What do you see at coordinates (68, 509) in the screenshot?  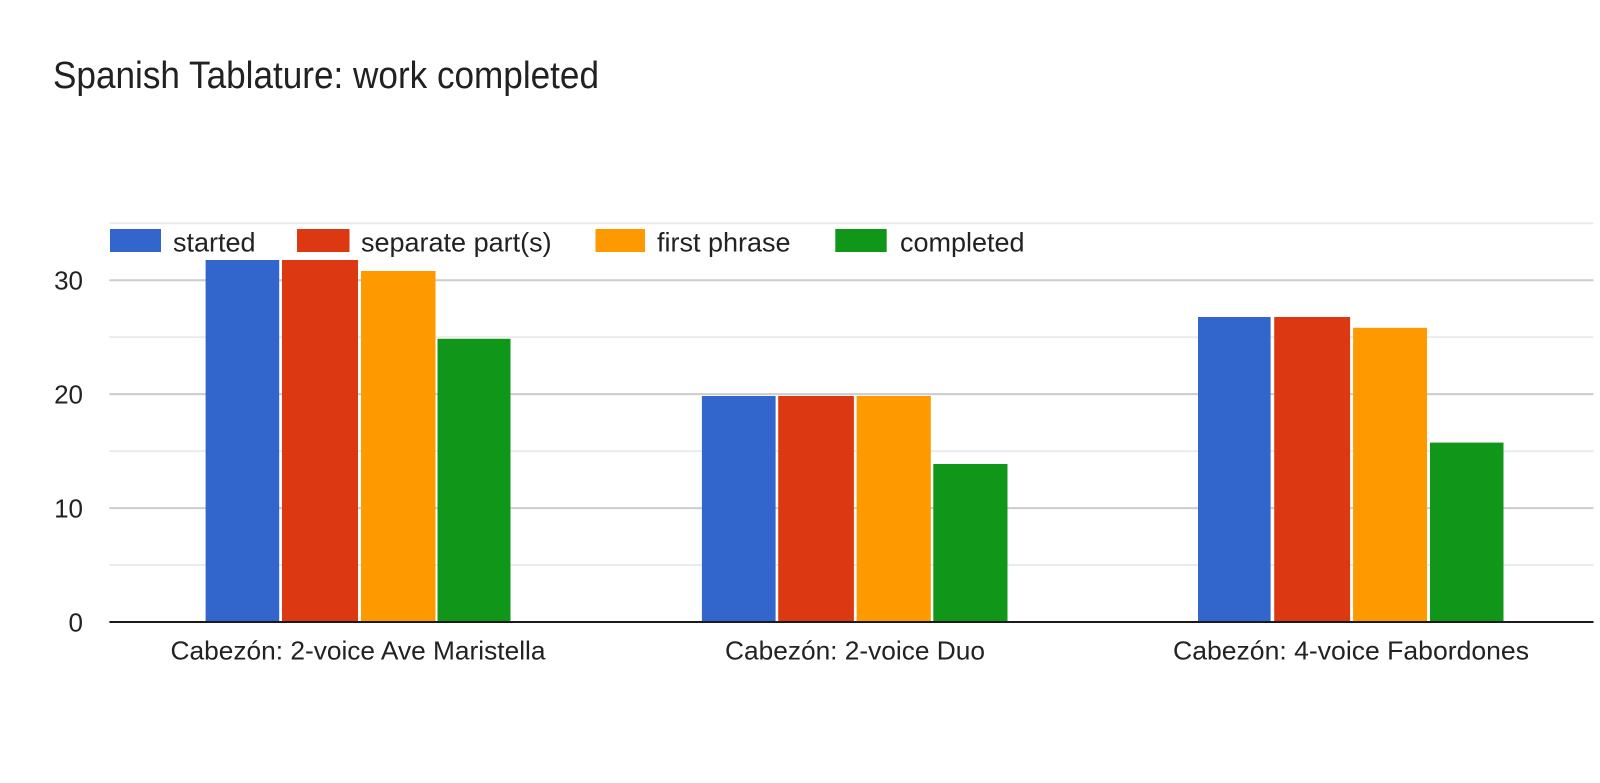 I see `svg-text: 10` at bounding box center [68, 509].